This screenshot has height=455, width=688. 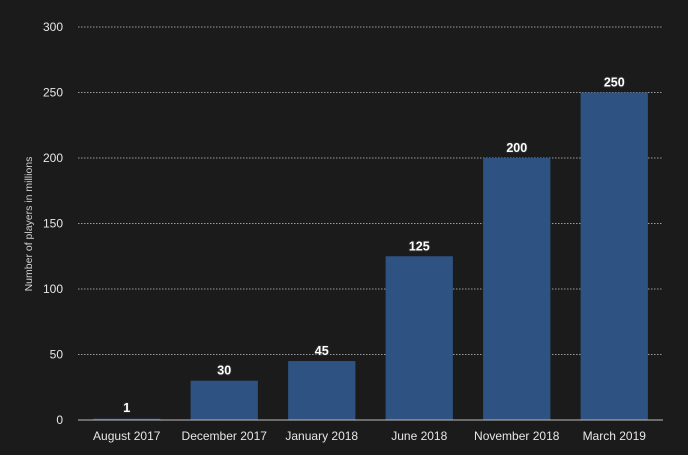 What do you see at coordinates (127, 436) in the screenshot?
I see `x-tick-label: August 2017` at bounding box center [127, 436].